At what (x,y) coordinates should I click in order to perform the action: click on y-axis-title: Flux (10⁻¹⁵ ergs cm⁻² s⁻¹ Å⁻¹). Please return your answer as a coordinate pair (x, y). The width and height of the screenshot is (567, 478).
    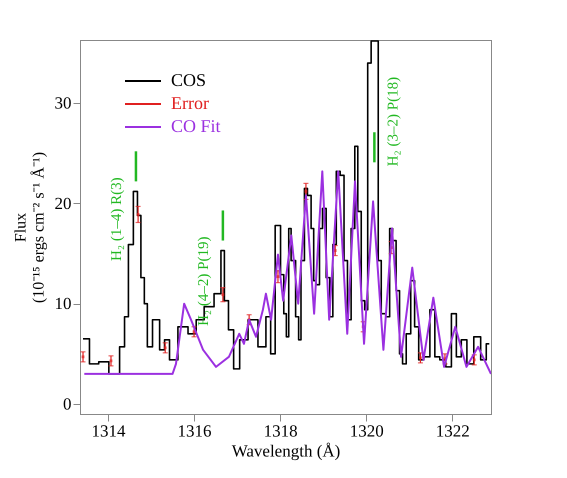
    Looking at the image, I should click on (30, 228).